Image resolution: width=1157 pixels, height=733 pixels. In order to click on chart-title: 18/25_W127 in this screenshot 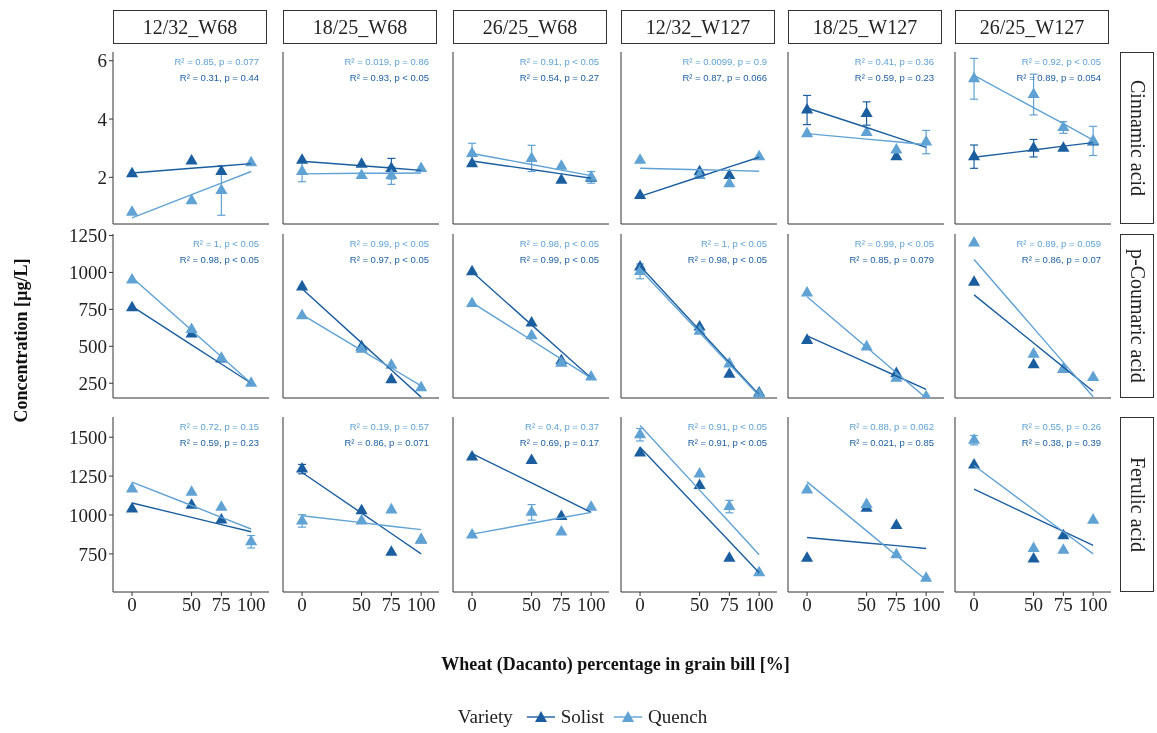, I will do `click(865, 27)`.